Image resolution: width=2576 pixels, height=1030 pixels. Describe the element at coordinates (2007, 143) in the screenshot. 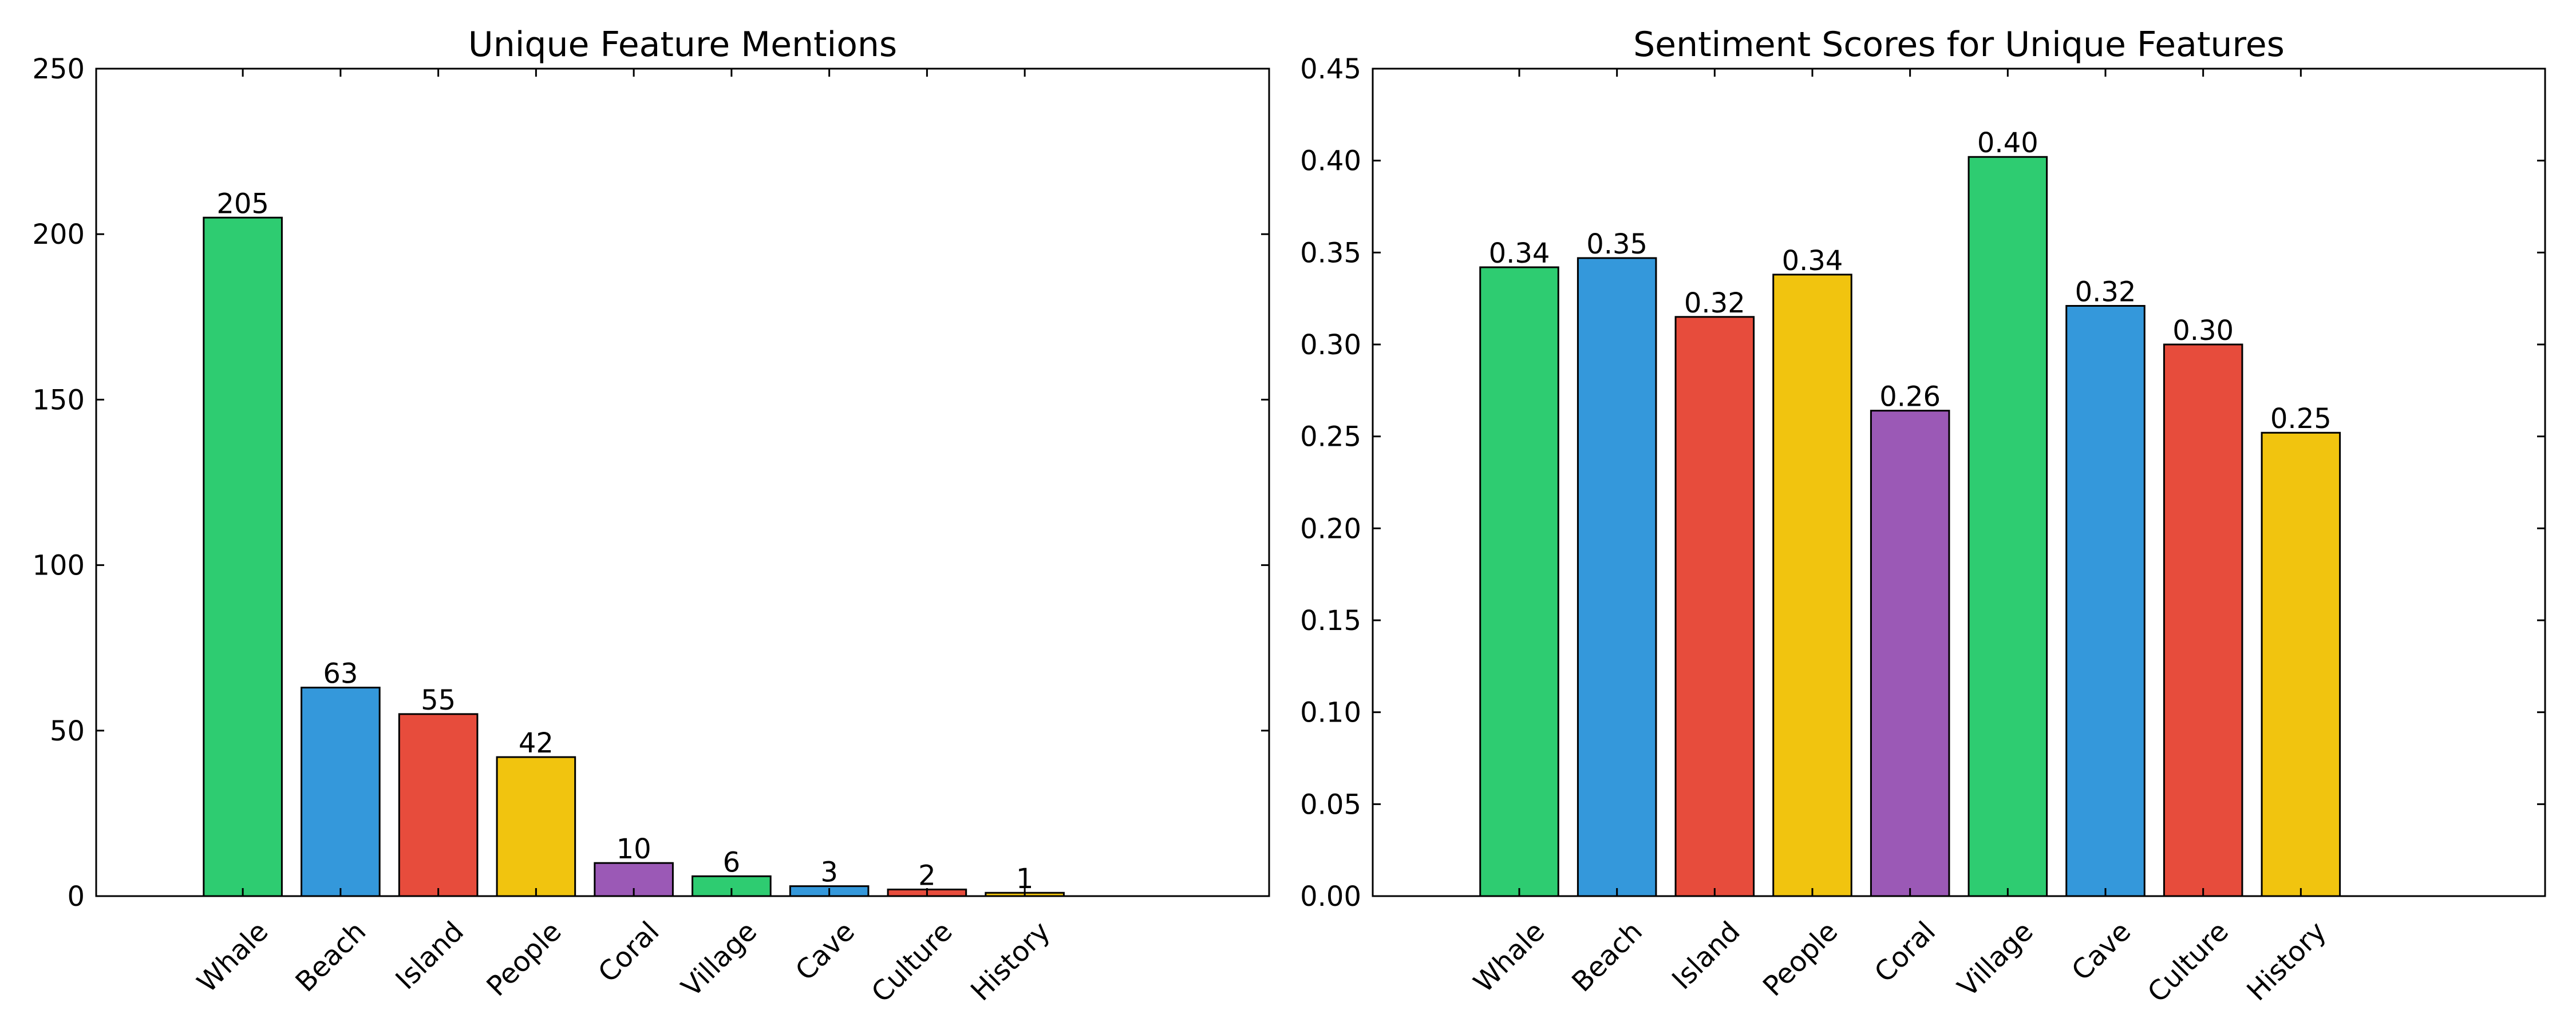

I see `data-label: 0.40` at that location.